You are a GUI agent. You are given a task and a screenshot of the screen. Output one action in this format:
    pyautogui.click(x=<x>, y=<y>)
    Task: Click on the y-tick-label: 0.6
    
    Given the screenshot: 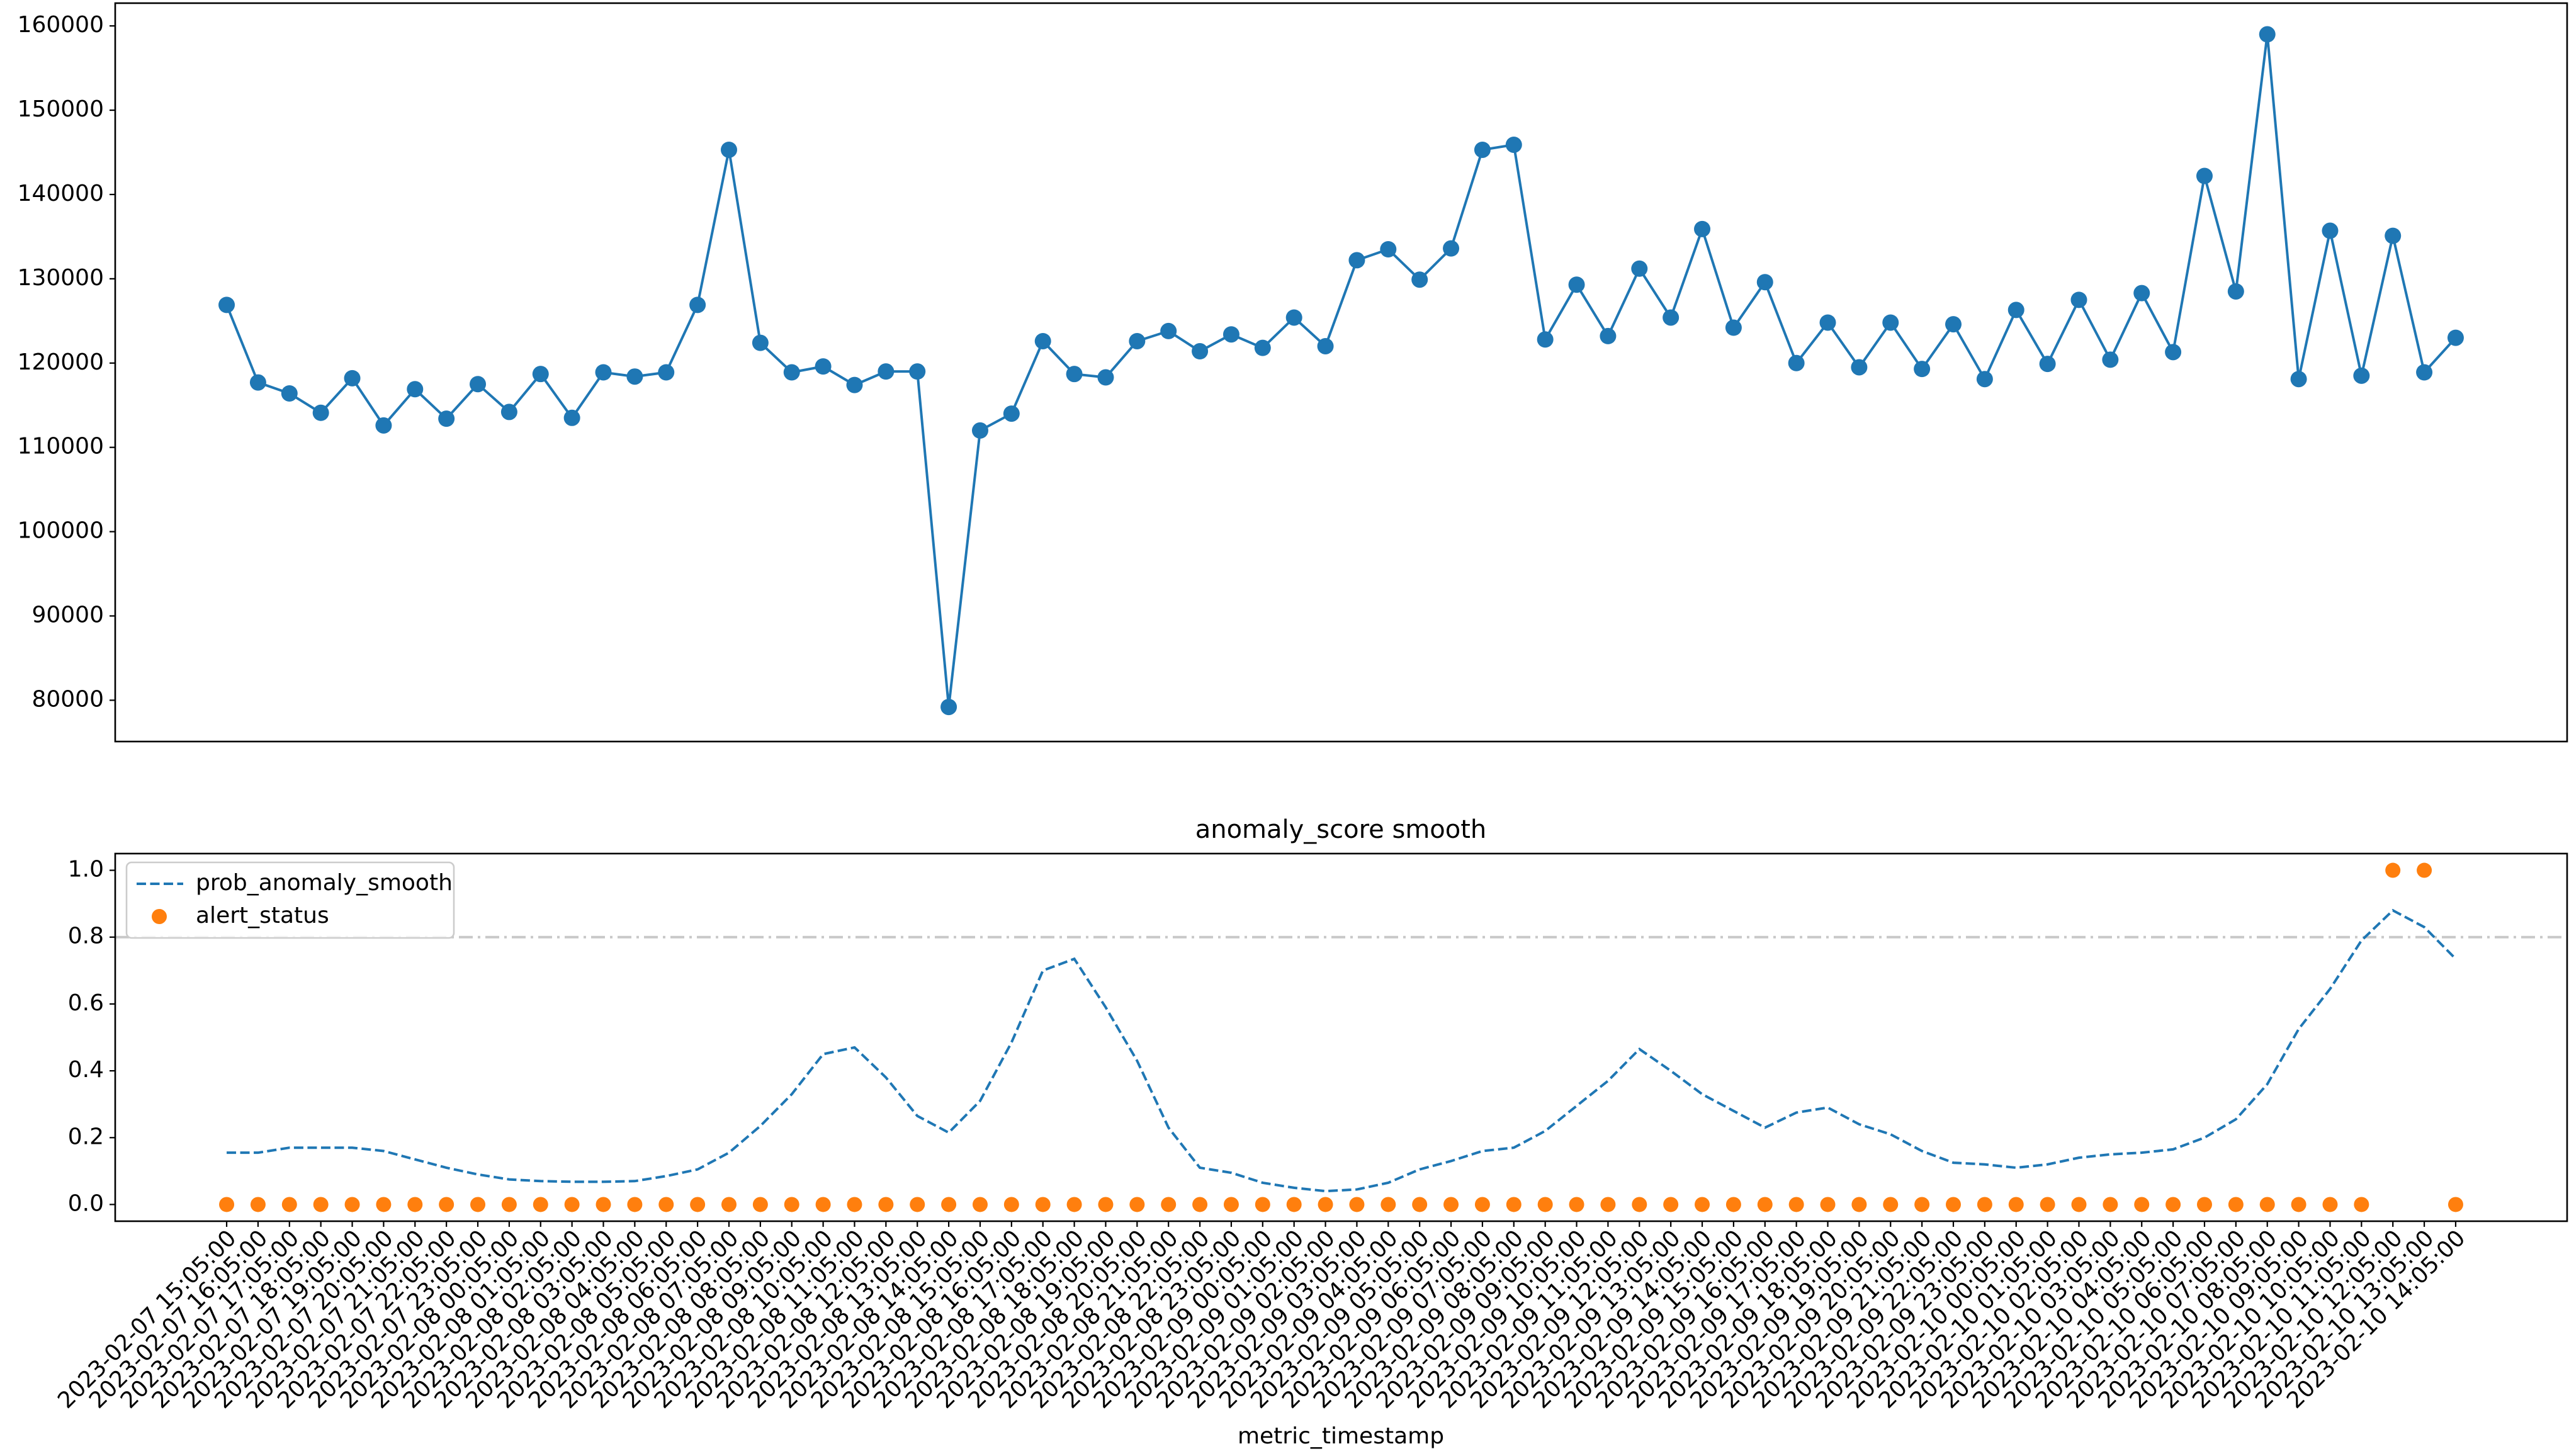 What is the action you would take?
    pyautogui.click(x=86, y=1003)
    